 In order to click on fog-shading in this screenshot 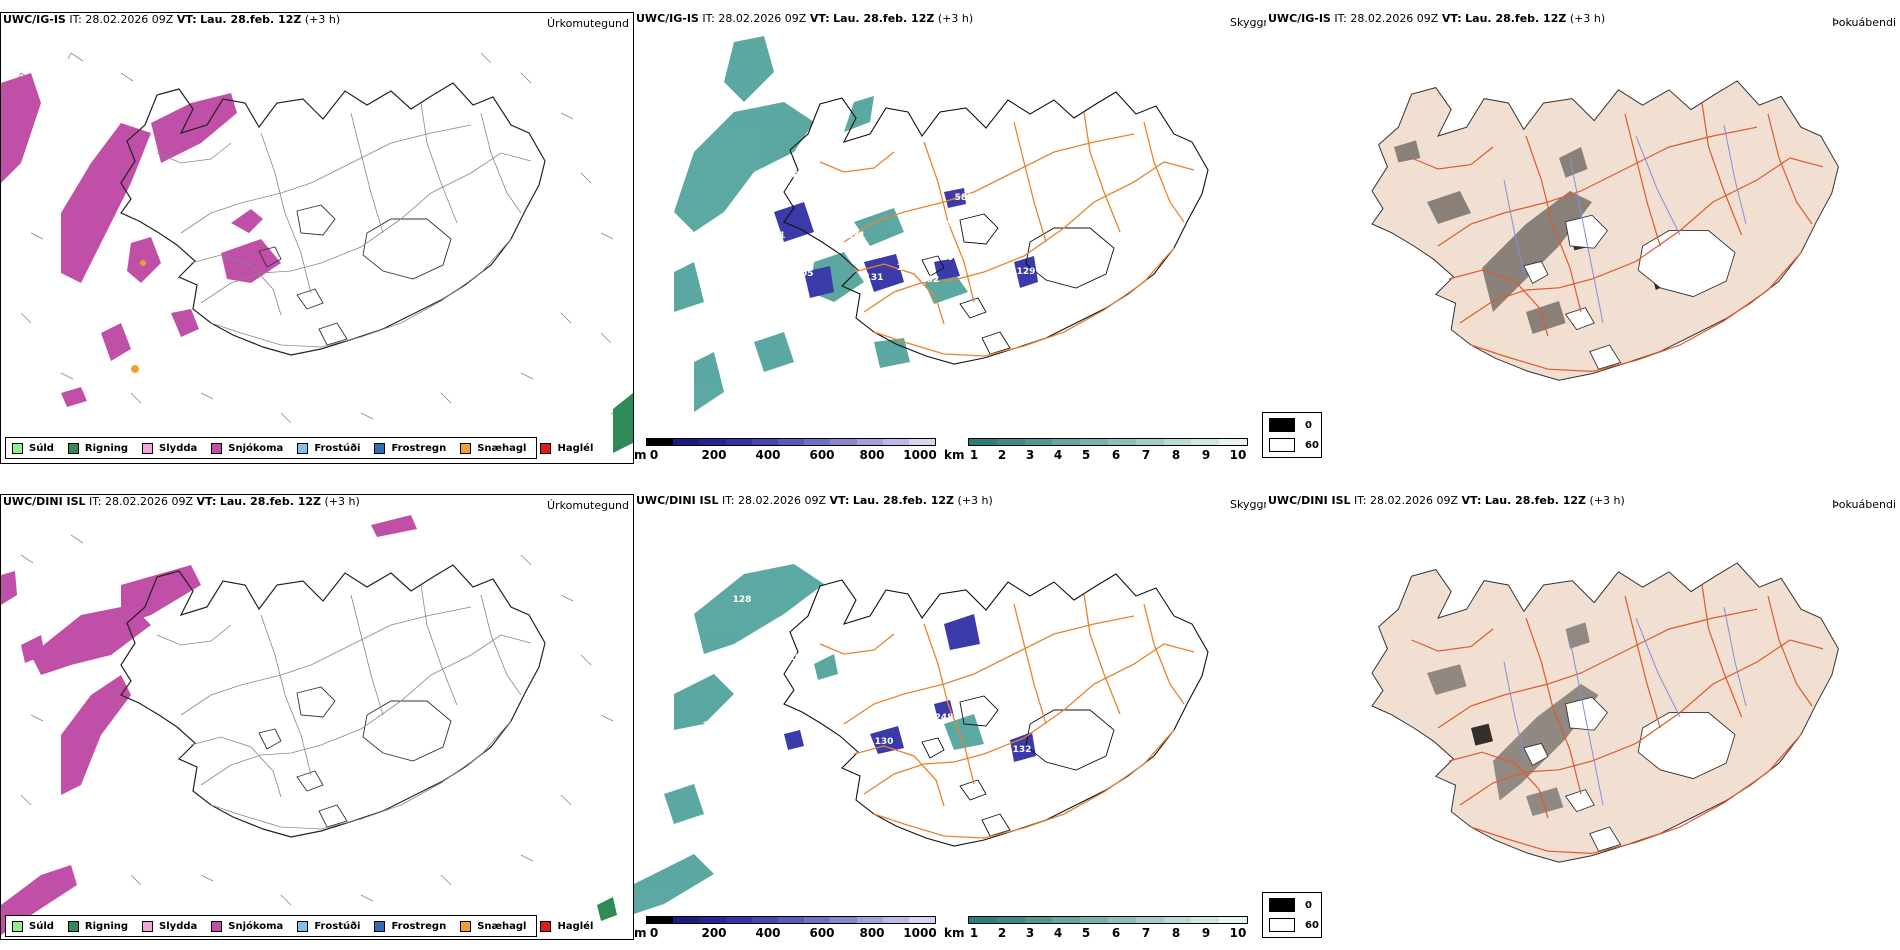, I will do `click(1493, 237)`.